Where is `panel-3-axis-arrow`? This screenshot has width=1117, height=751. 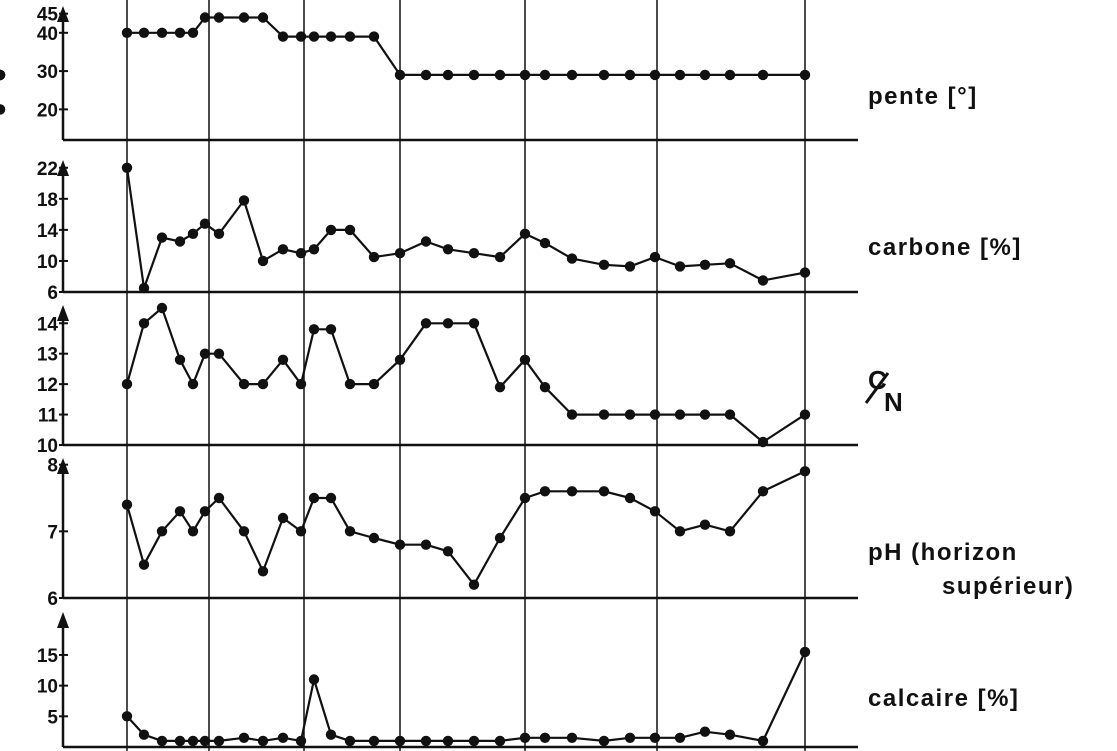
panel-3-axis-arrow is located at coordinates (63, 313).